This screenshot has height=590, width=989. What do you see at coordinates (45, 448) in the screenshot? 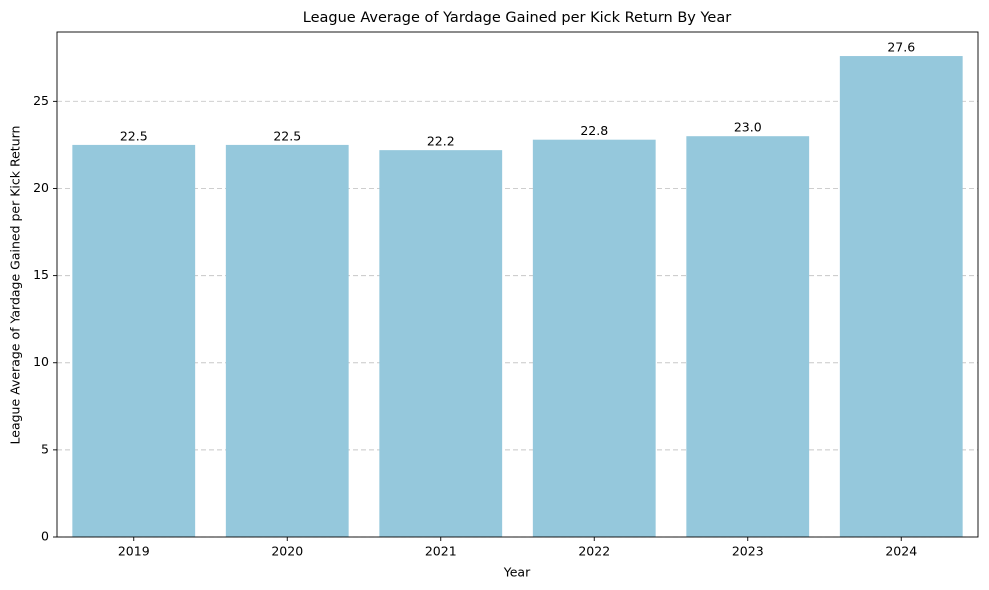
I see `y-tick-label: 5` at bounding box center [45, 448].